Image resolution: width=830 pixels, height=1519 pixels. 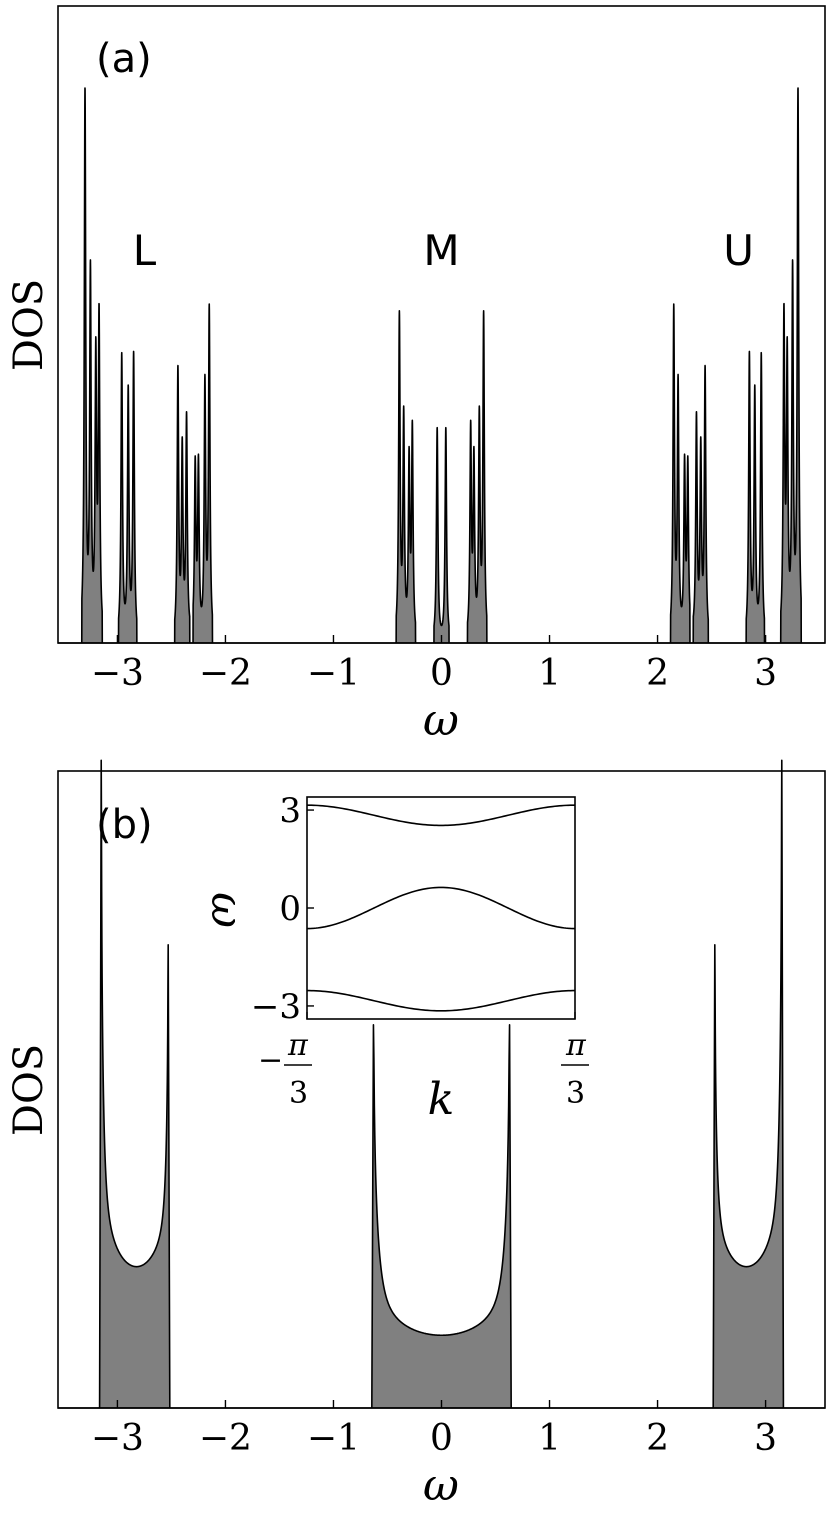 What do you see at coordinates (127, 497) in the screenshot?
I see `dos-a-band-1-line` at bounding box center [127, 497].